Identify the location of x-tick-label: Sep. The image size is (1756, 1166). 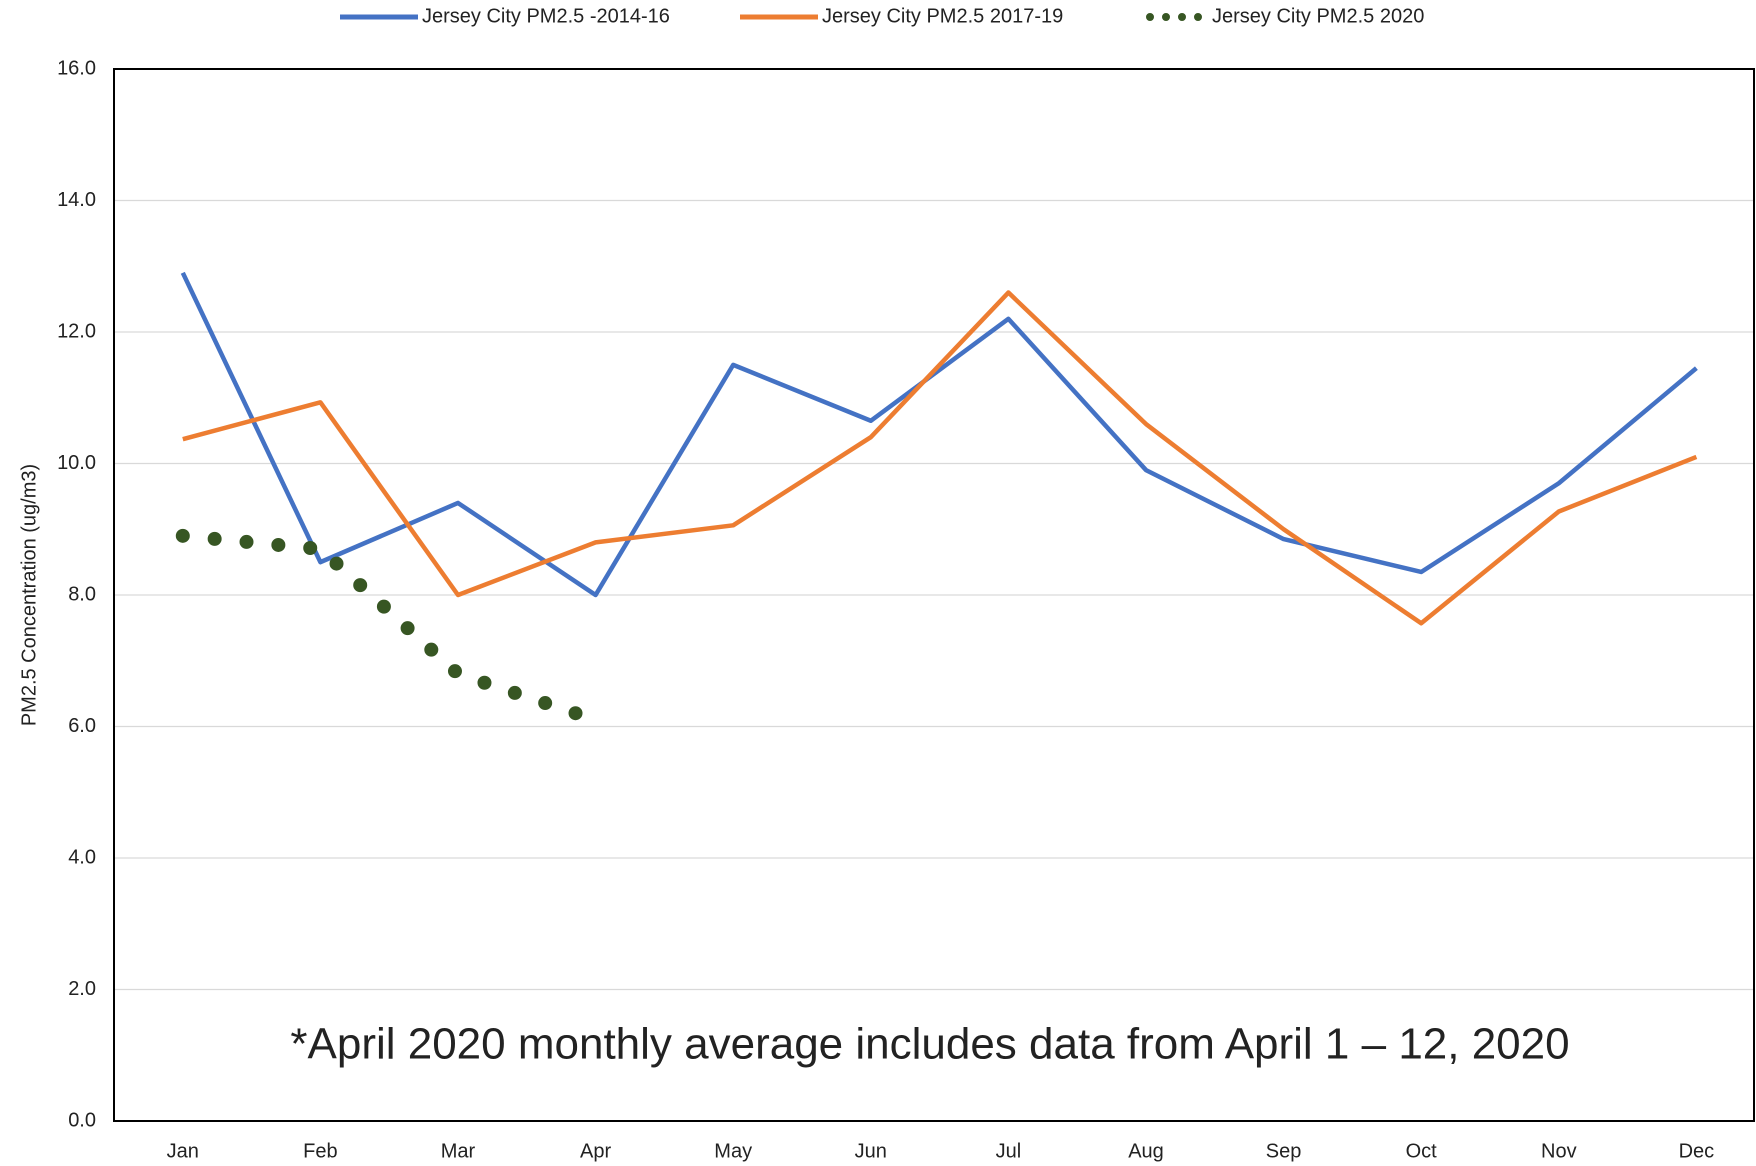
(1284, 1151).